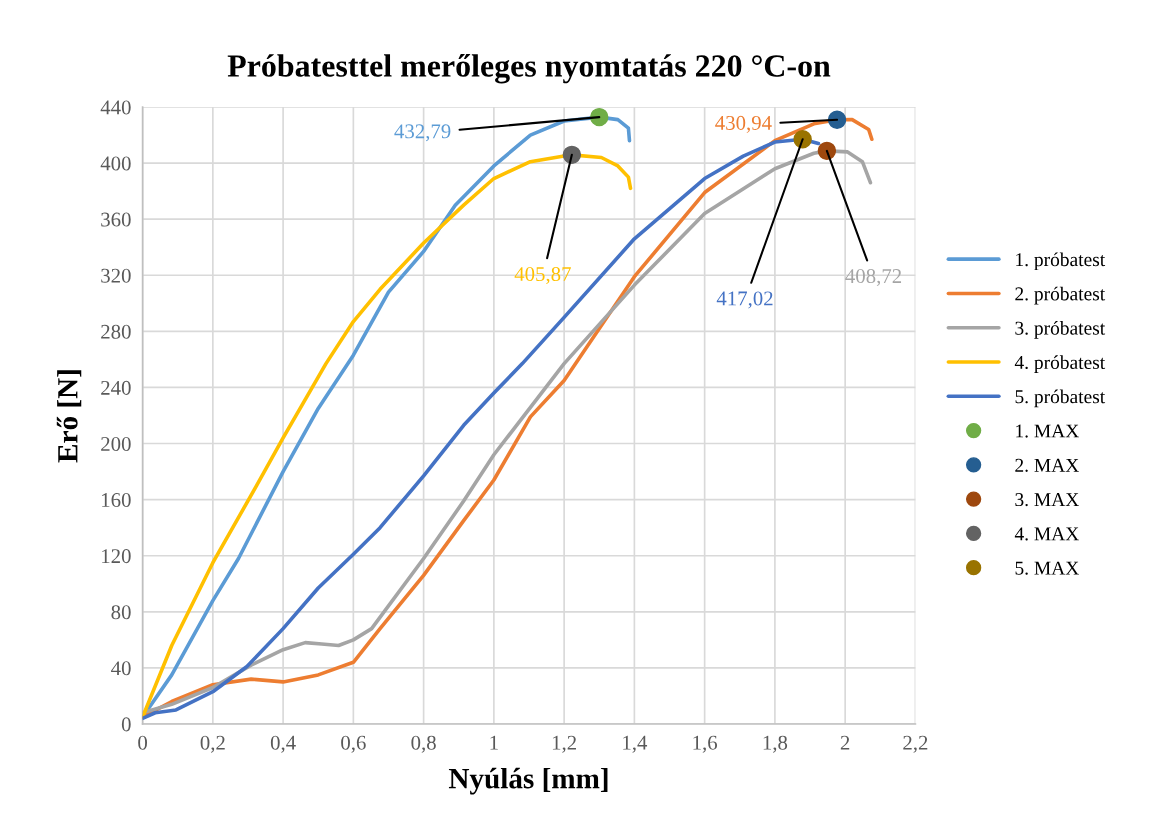  Describe the element at coordinates (353, 744) in the screenshot. I see `x-tick-label: 0,6` at that location.